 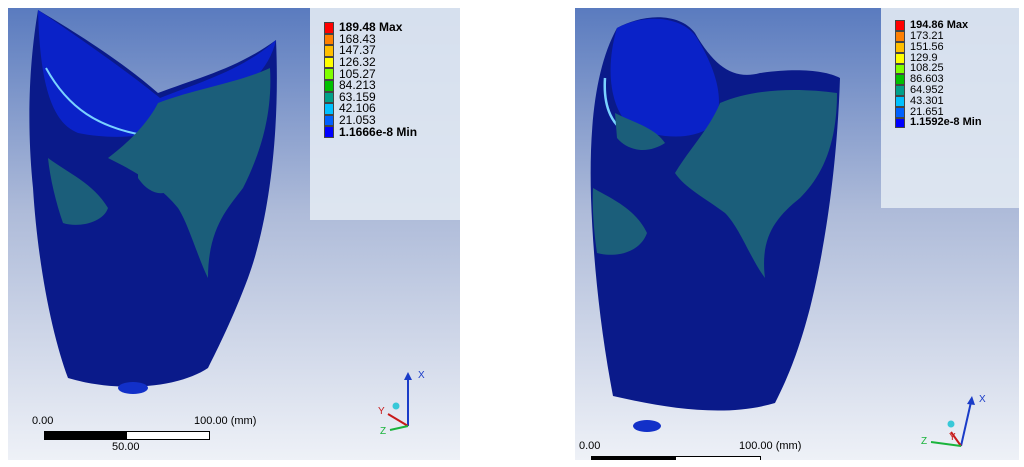 What do you see at coordinates (357, 96) in the screenshot?
I see `legend-level-label: 63.159` at bounding box center [357, 96].